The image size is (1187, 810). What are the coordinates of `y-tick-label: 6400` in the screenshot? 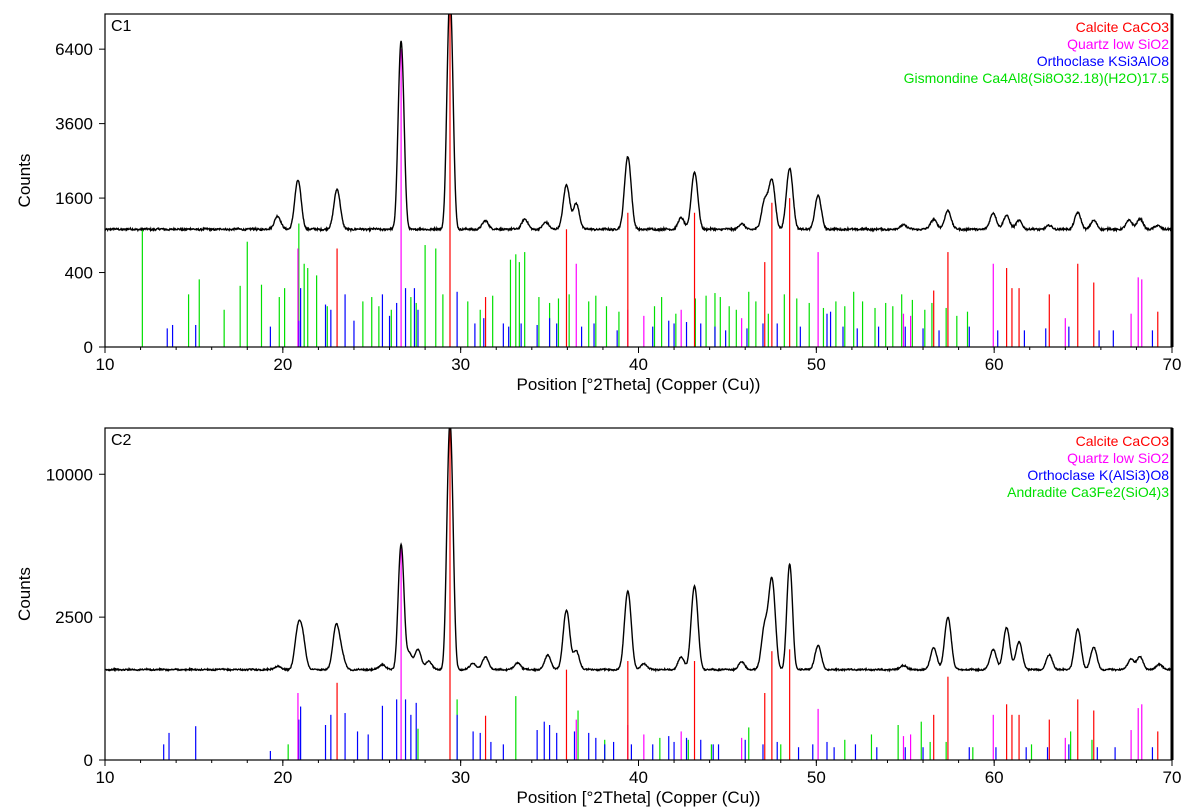 It's located at (74, 49).